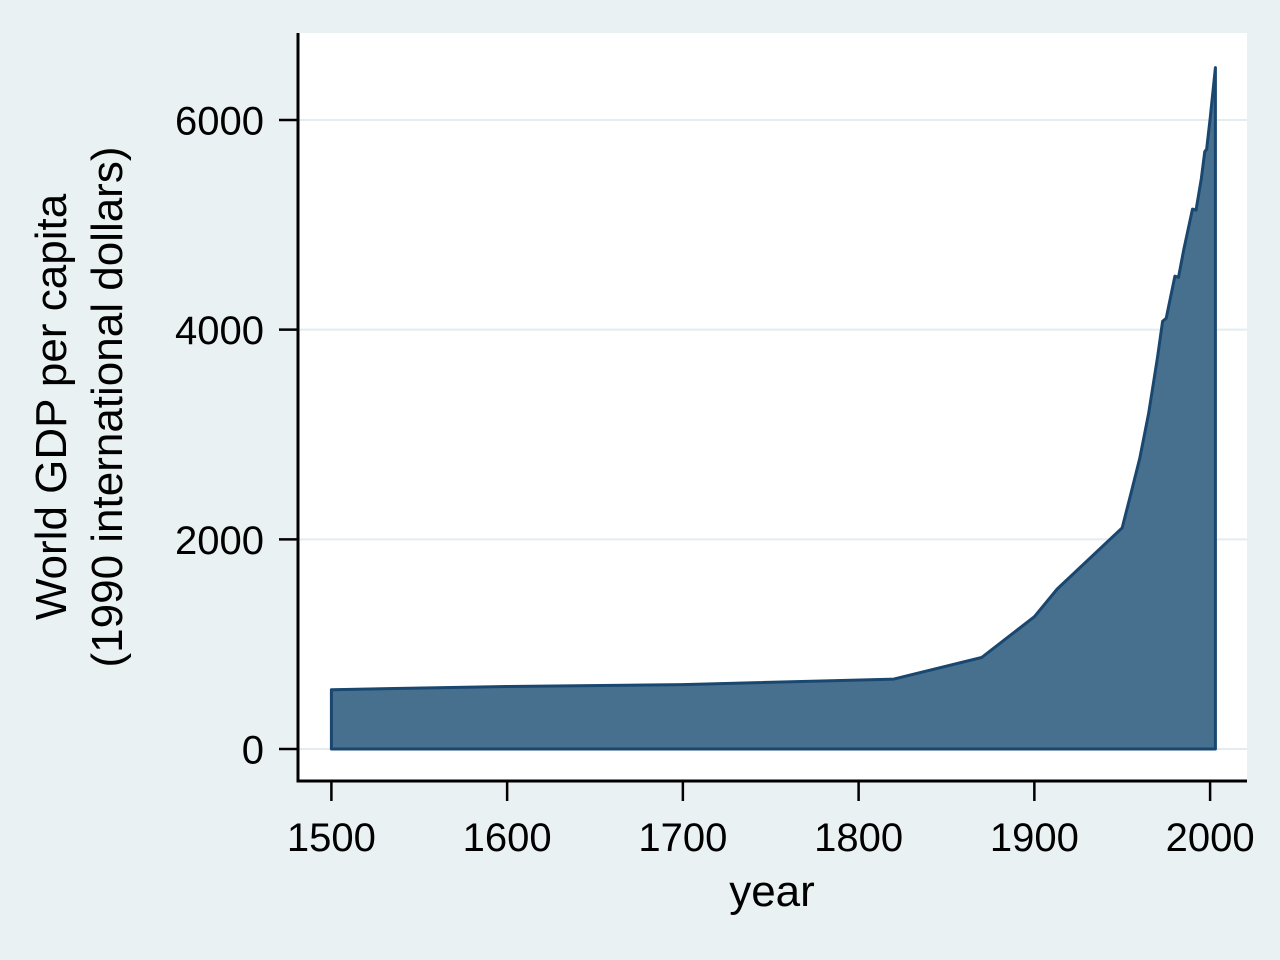  Describe the element at coordinates (507, 838) in the screenshot. I see `x-tick-label-1600: 1600` at that location.